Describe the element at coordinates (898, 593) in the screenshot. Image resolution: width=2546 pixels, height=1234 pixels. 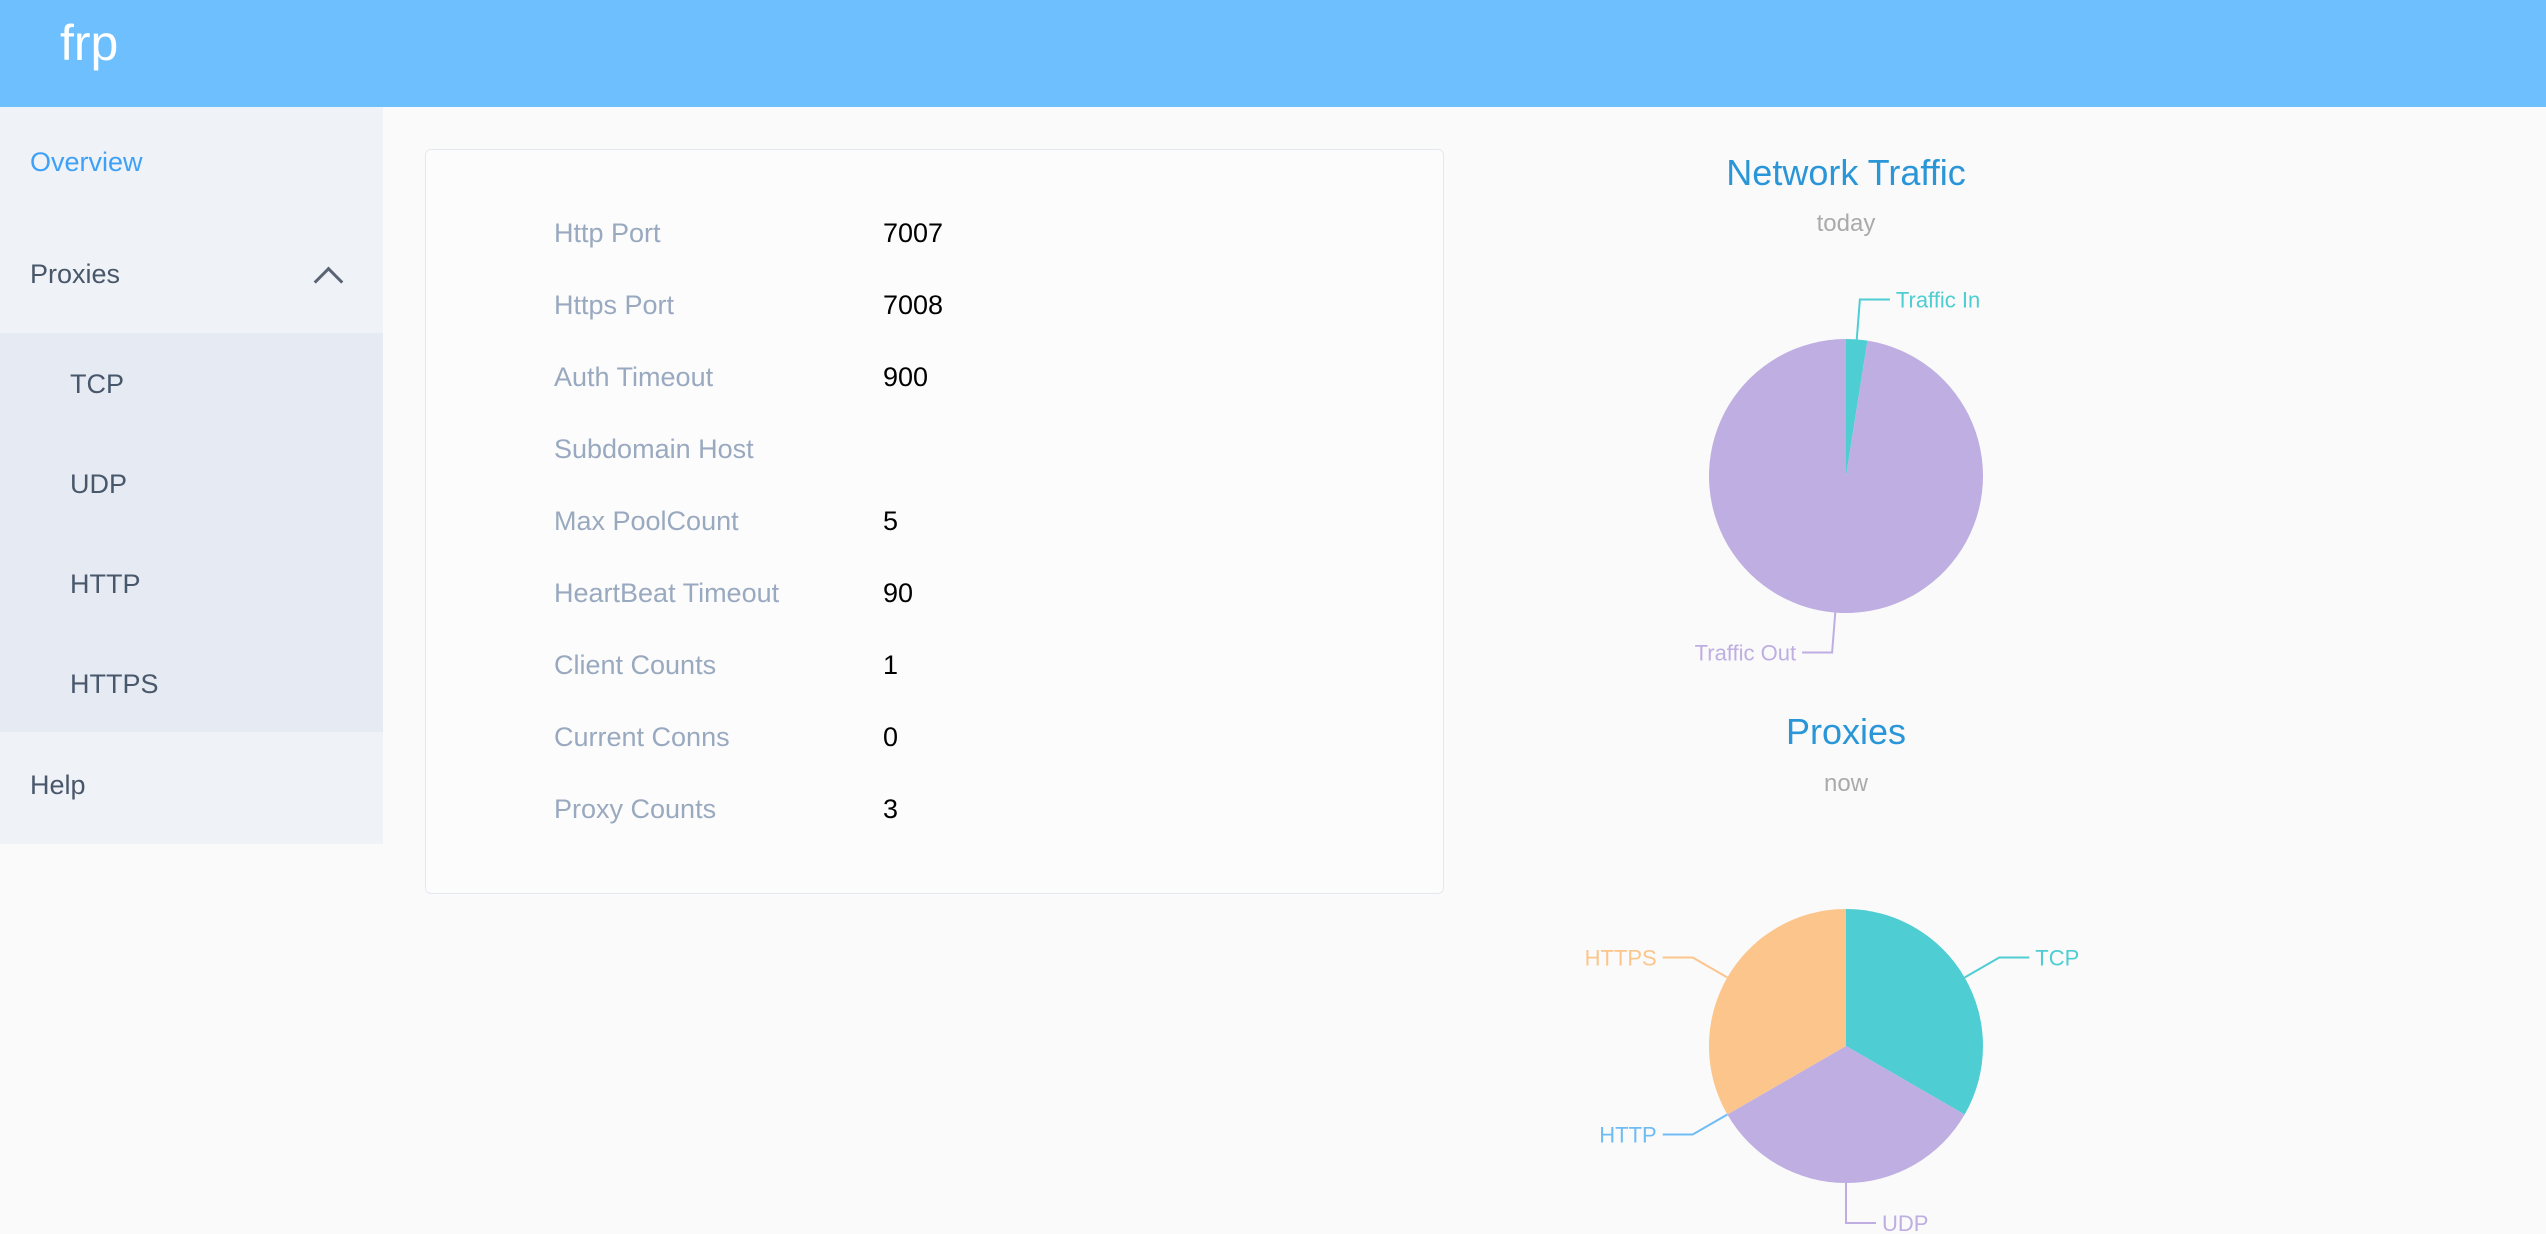
I see `info-value: 90` at that location.